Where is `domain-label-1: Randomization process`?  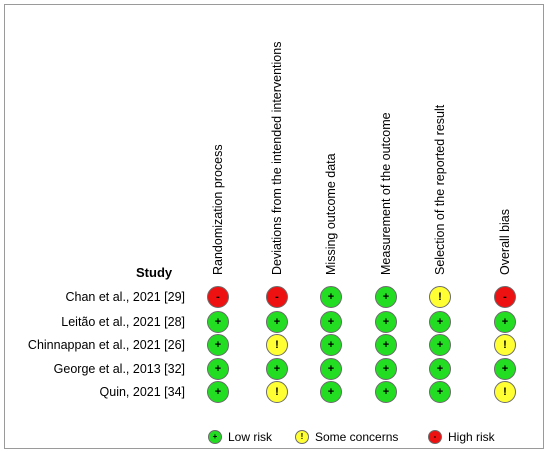
domain-label-1: Randomization process is located at coordinates (218, 209).